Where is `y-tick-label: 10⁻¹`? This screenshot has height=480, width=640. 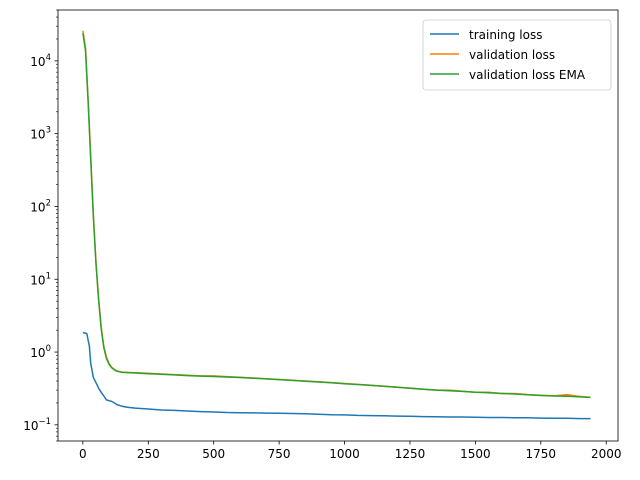
y-tick-label: 10⁻¹ is located at coordinates (37, 425).